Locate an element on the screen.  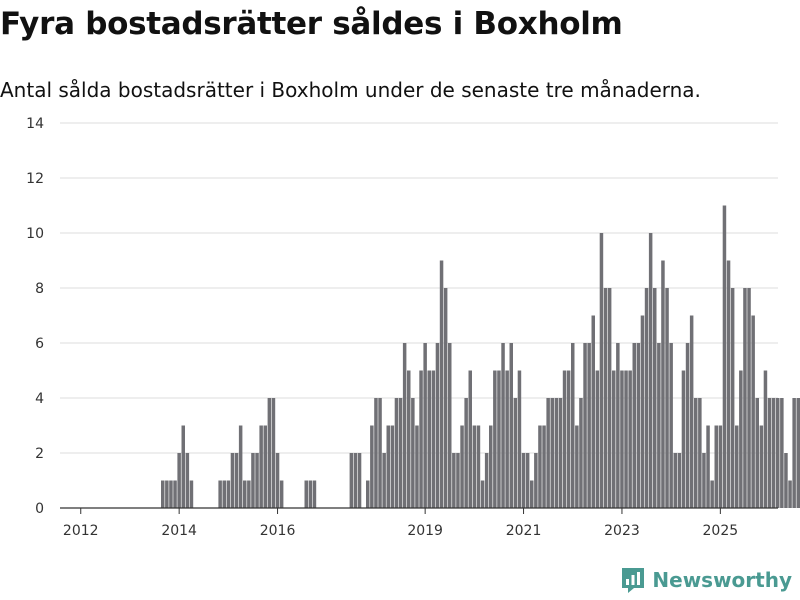
y-tick-label: 14 is located at coordinates (35, 124).